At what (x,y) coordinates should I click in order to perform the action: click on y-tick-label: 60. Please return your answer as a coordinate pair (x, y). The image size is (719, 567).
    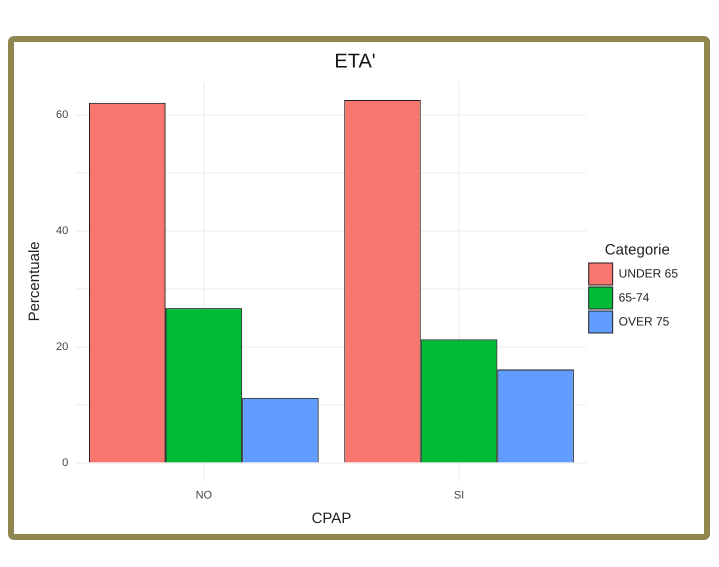
    Looking at the image, I should click on (62, 115).